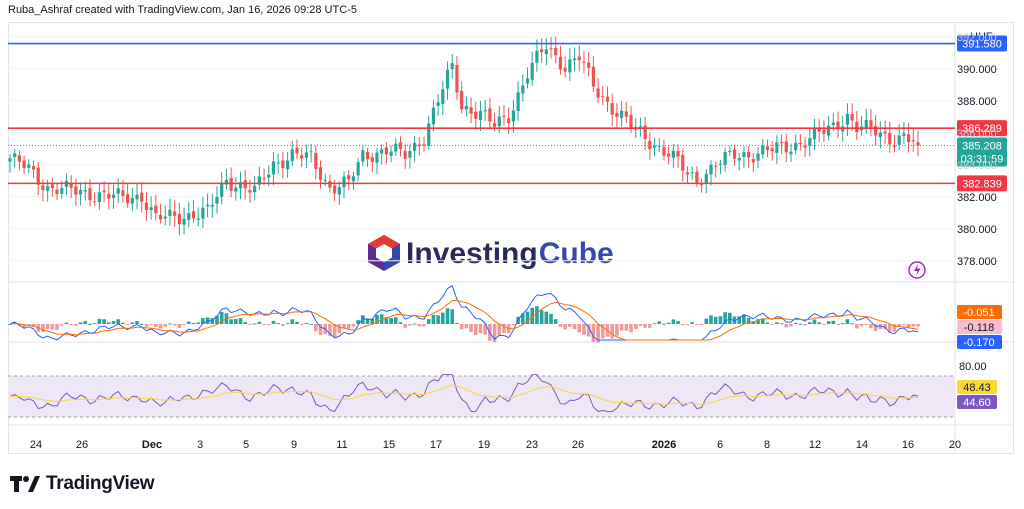 This screenshot has width=1024, height=509. Describe the element at coordinates (977, 70) in the screenshot. I see `price-tick: 390.000` at that location.